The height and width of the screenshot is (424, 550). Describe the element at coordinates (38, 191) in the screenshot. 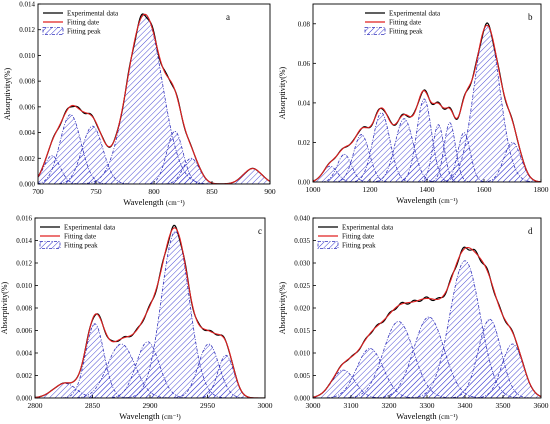

I see `x-tick-label: 700` at that location.